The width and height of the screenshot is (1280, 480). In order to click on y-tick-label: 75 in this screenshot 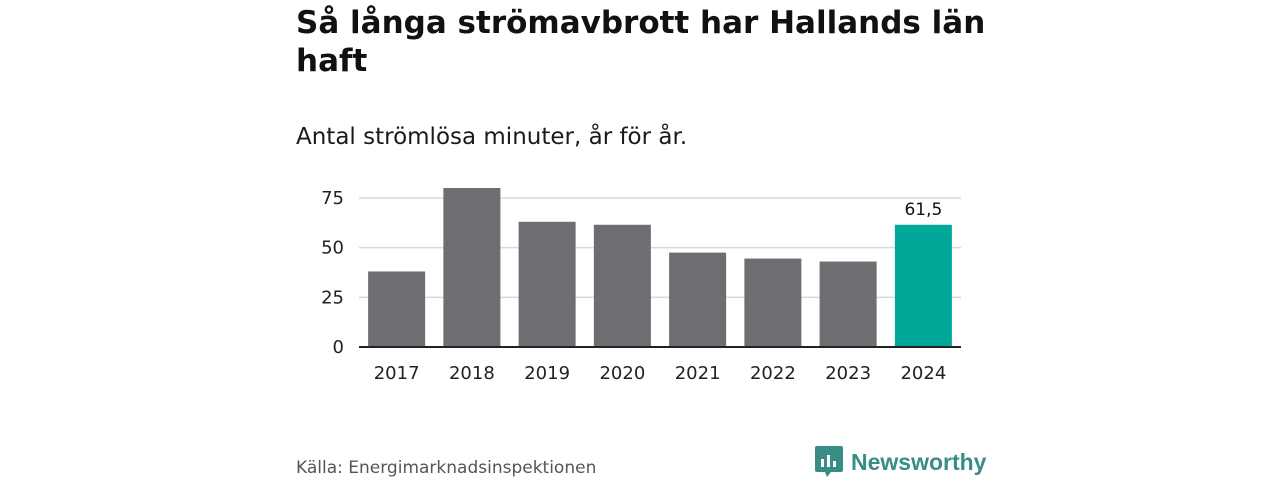, I will do `click(332, 198)`.